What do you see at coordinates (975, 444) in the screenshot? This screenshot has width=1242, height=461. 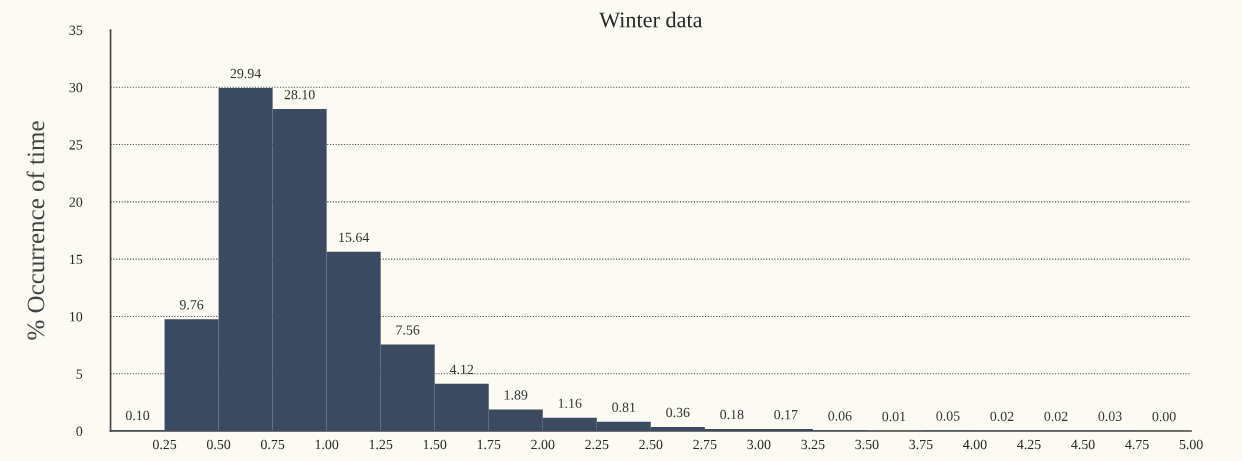 I see `x-tick-label: 4.00` at bounding box center [975, 444].